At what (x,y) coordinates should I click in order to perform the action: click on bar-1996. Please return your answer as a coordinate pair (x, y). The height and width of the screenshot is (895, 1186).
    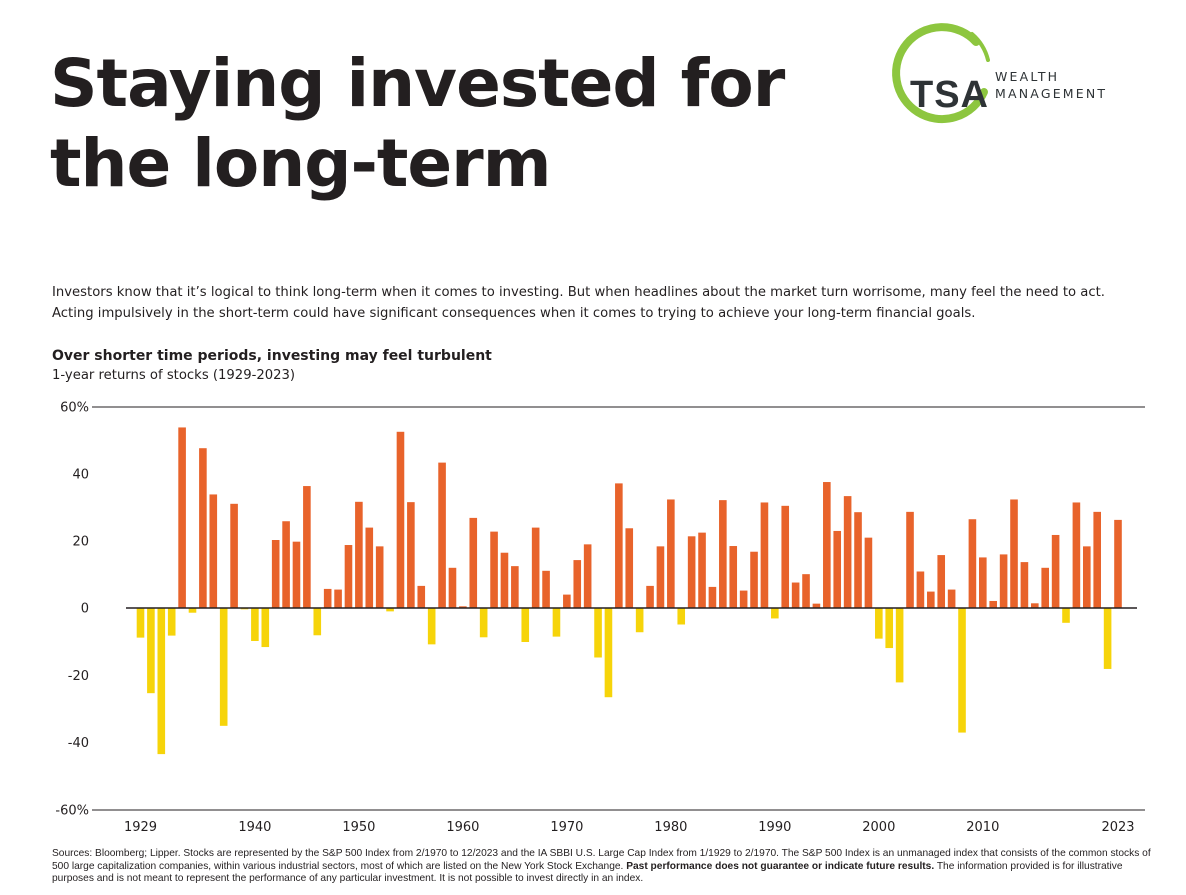
    Looking at the image, I should click on (837, 569).